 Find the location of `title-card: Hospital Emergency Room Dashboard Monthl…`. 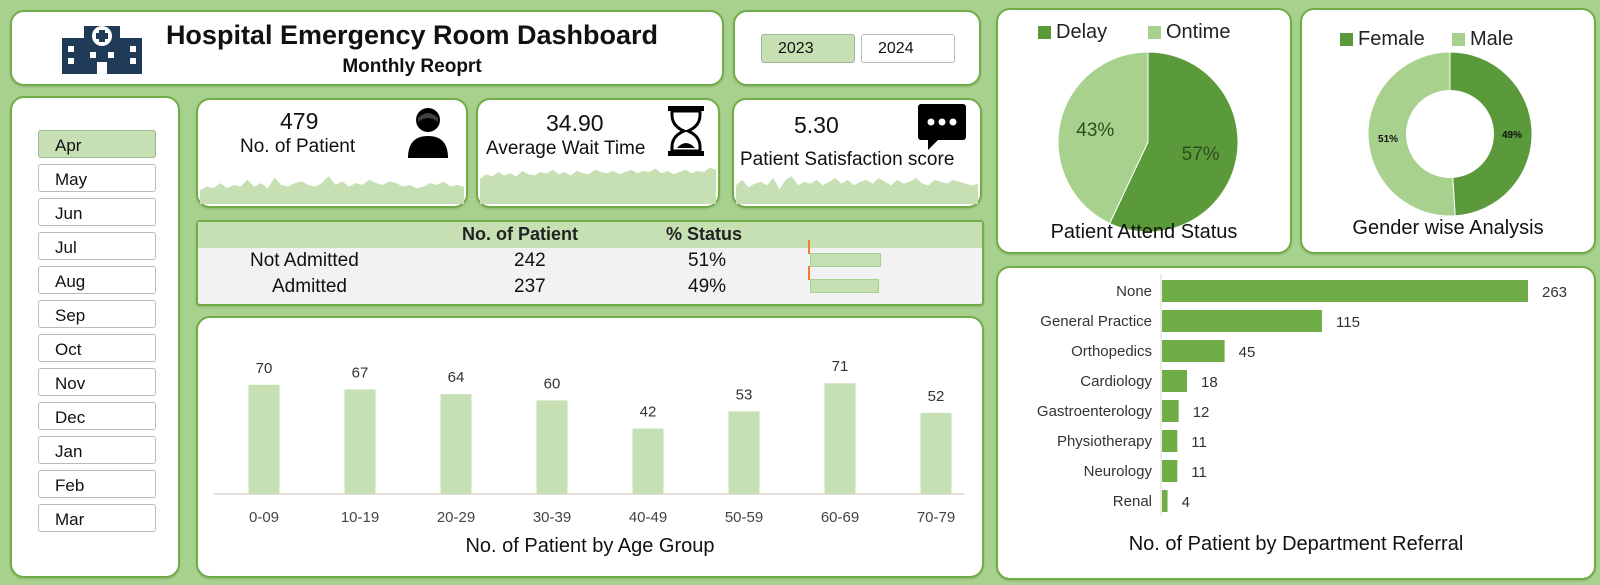

title-card: Hospital Emergency Room Dashboard Monthl… is located at coordinates (367, 48).